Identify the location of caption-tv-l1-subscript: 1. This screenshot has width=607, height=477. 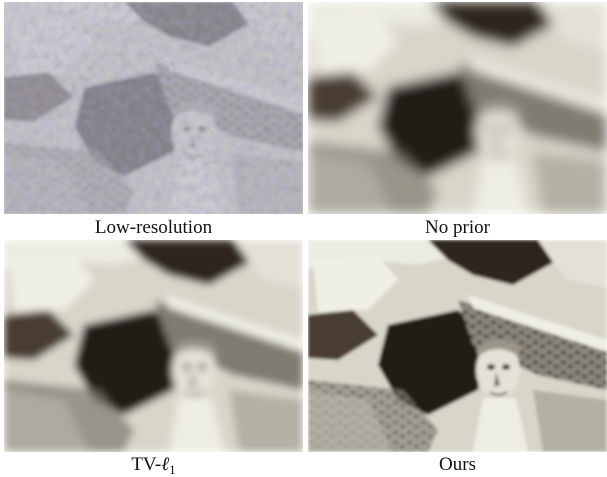
(172, 469).